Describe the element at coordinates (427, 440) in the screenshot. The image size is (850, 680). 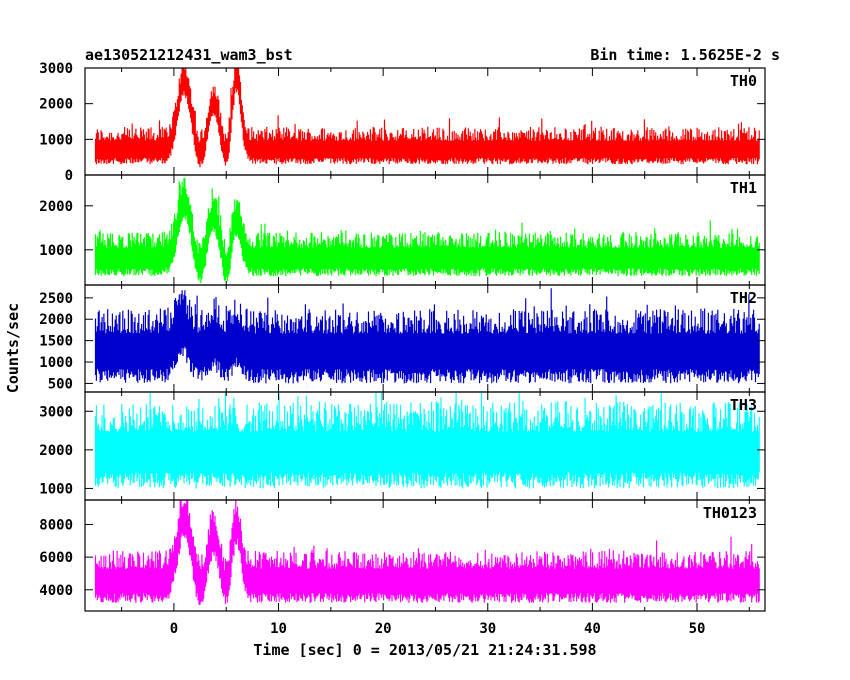
I see `series-th3` at that location.